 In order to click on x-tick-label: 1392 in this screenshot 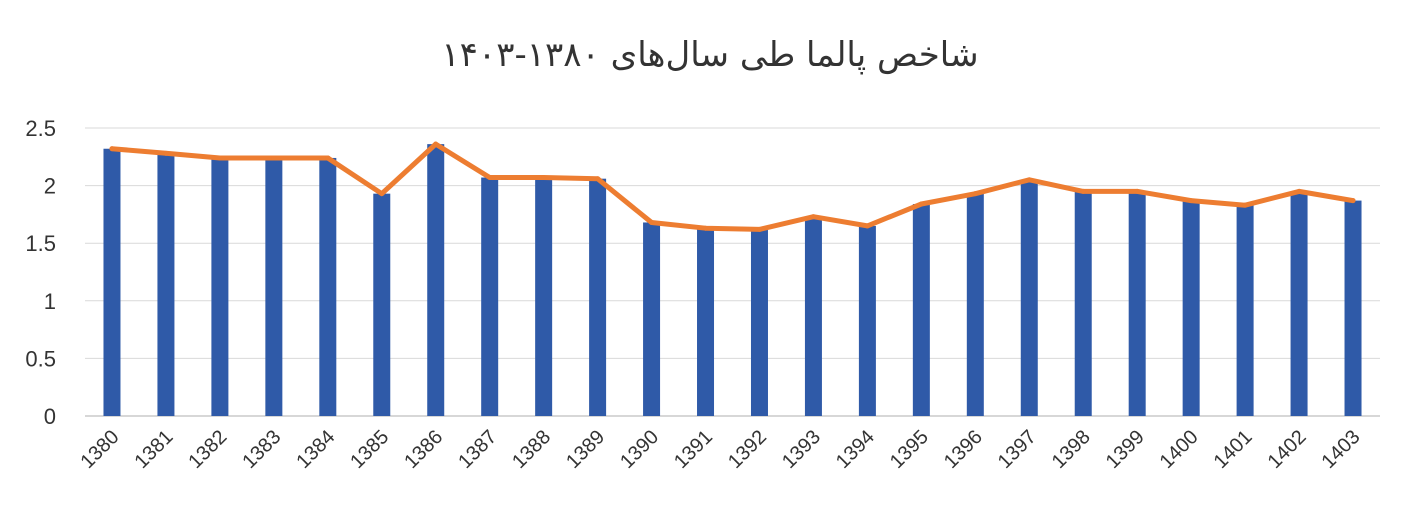, I will do `click(747, 449)`.